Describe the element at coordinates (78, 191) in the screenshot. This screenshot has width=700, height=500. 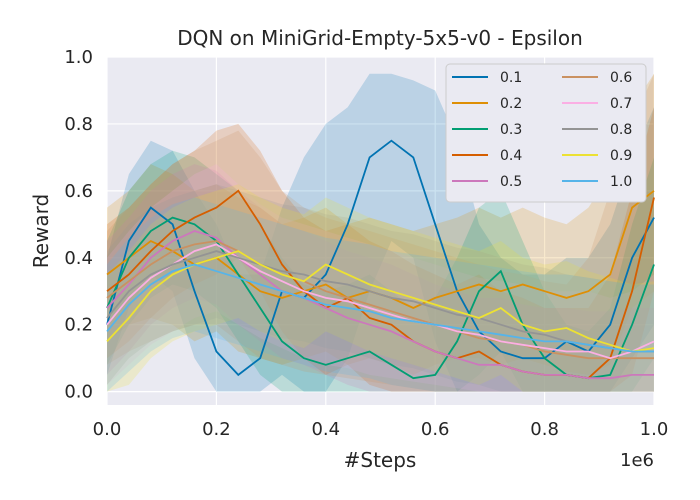
I see `y-tick-label: 0.6` at that location.